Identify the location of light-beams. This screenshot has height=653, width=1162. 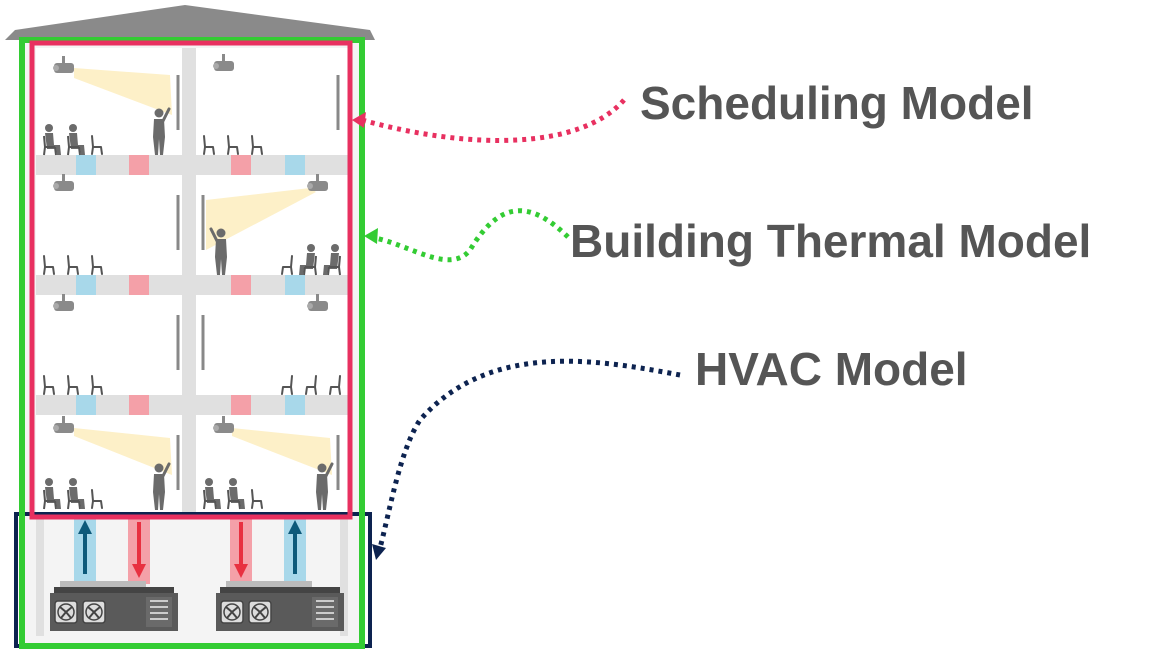
(203, 271).